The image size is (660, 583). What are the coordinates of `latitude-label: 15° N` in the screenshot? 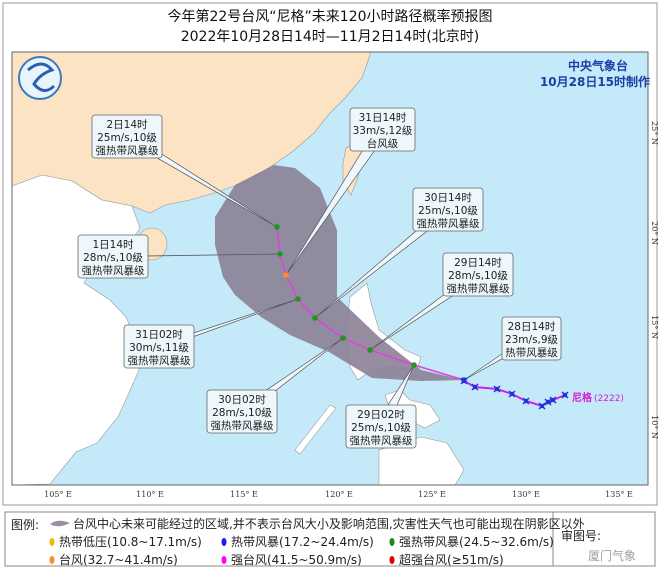 It's located at (654, 327).